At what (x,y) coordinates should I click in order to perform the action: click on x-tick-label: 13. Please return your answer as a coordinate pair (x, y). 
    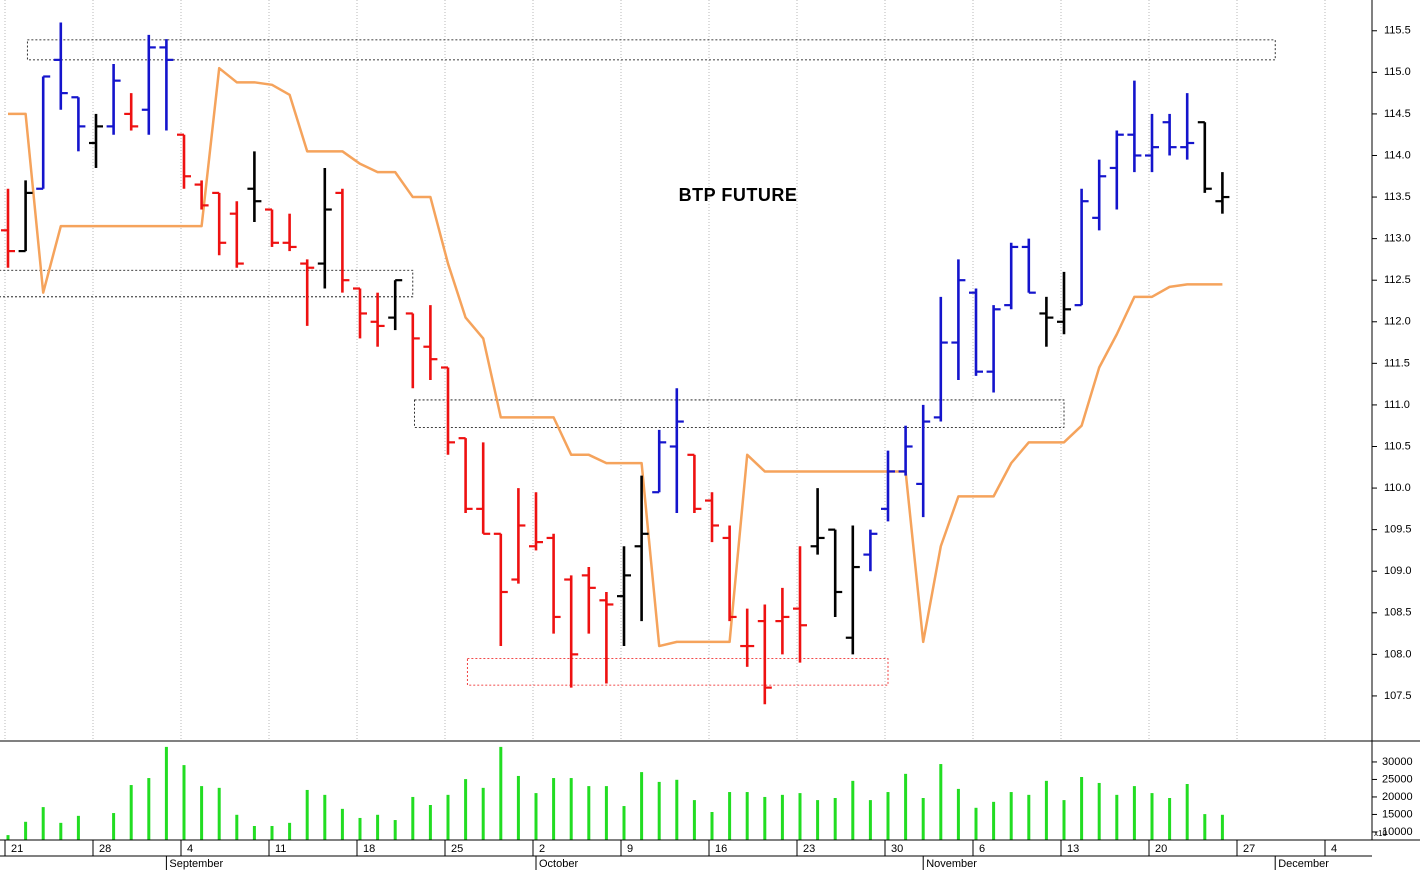
    Looking at the image, I should click on (1073, 849).